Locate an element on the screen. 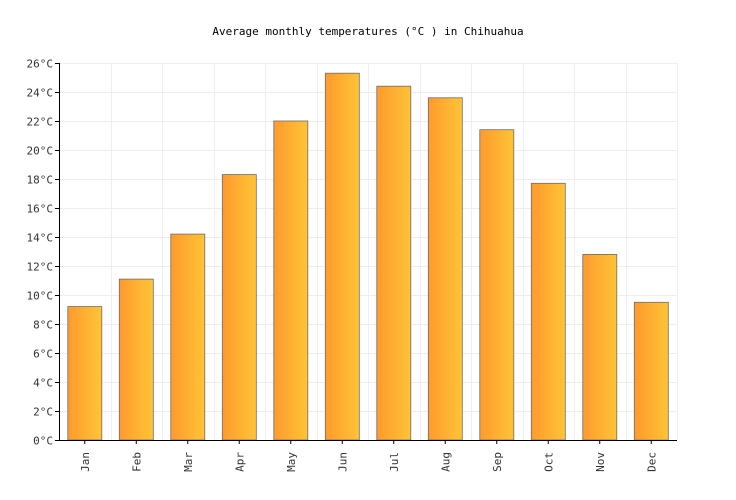  bar-oct is located at coordinates (548, 311).